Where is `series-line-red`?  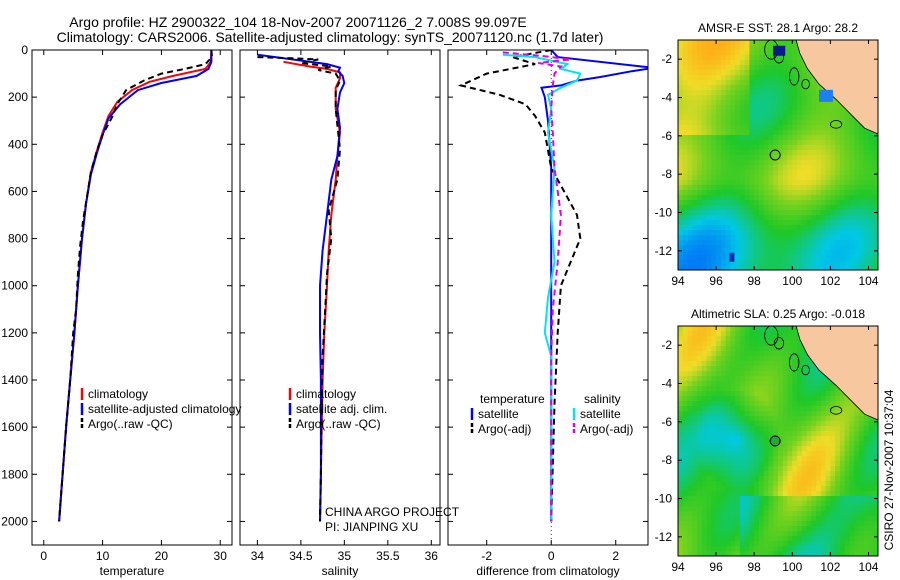 series-line-red is located at coordinates (312, 291).